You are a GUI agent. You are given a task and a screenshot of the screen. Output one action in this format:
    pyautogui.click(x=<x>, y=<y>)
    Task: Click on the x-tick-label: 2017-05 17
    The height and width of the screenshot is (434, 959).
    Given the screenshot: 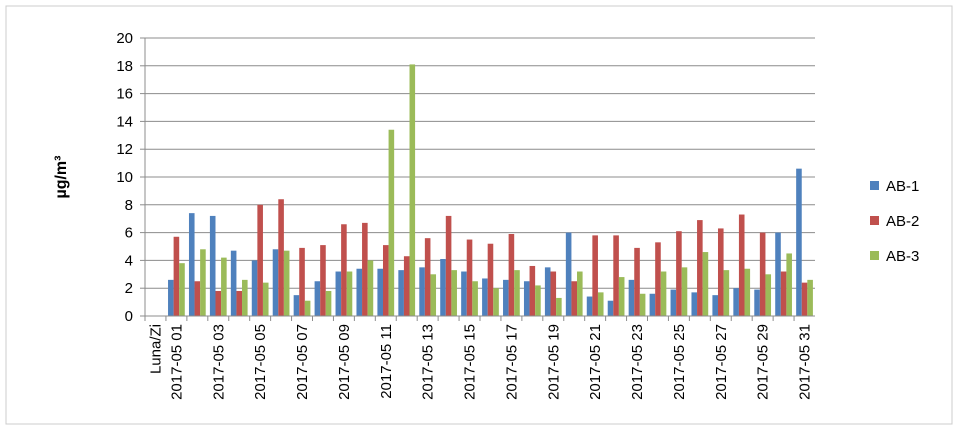 What is the action you would take?
    pyautogui.click(x=511, y=362)
    